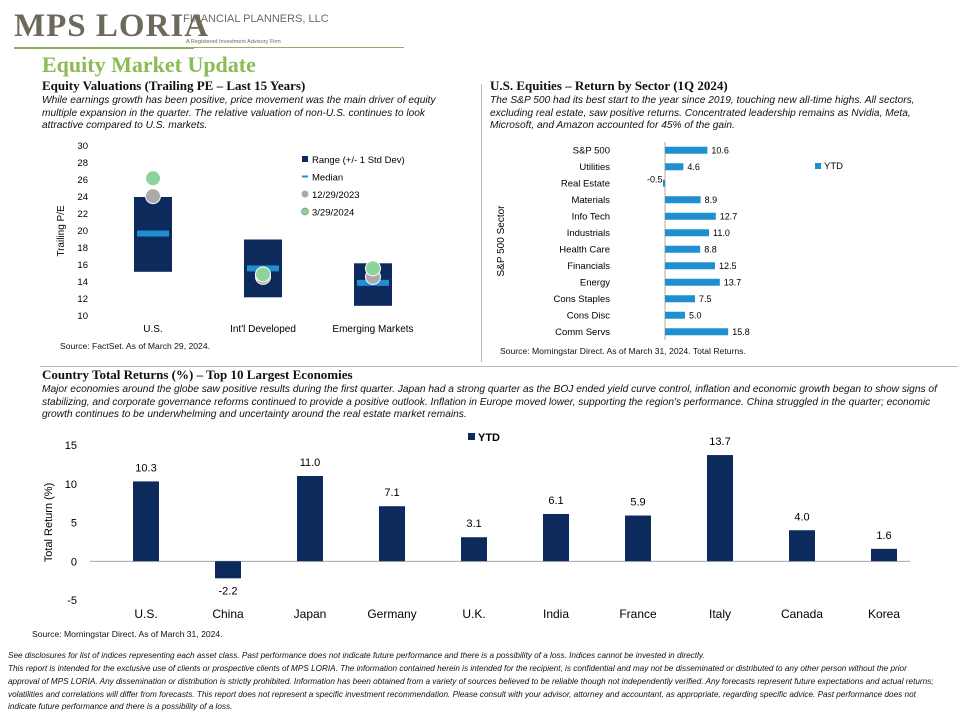  What do you see at coordinates (149, 64) in the screenshot?
I see `page-title: Equity Market Update` at bounding box center [149, 64].